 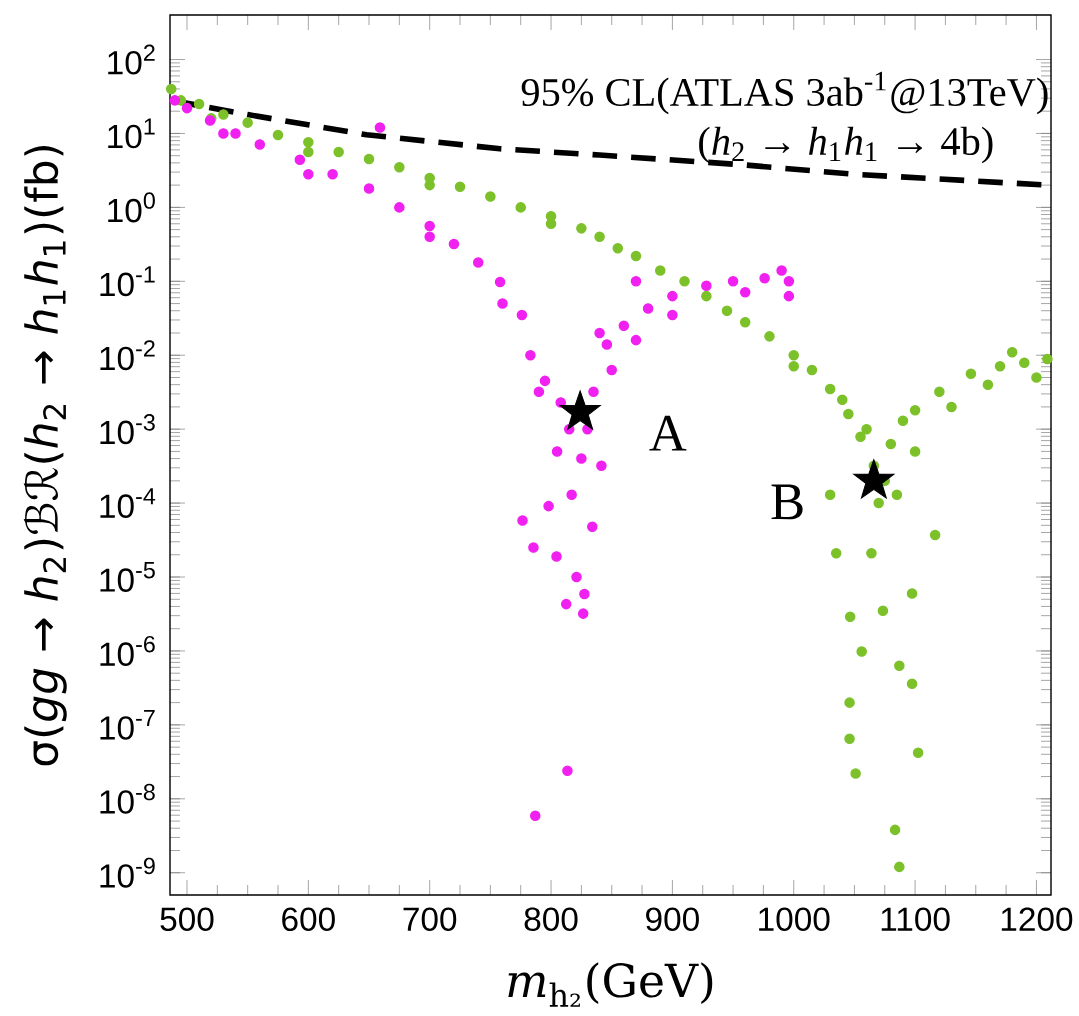 I want to click on text: σ(gg → h$_{2}$)ℬℛ(h$_{2}$ → h$_{1}$h$_{1}$)(fb), so click(x=45, y=456).